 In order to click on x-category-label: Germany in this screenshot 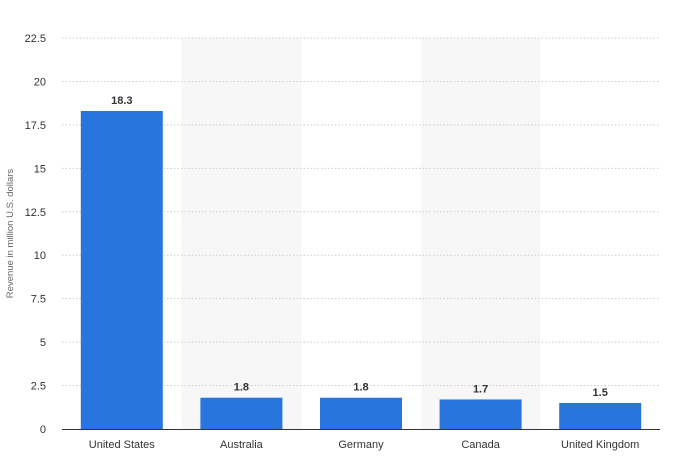, I will do `click(361, 445)`.